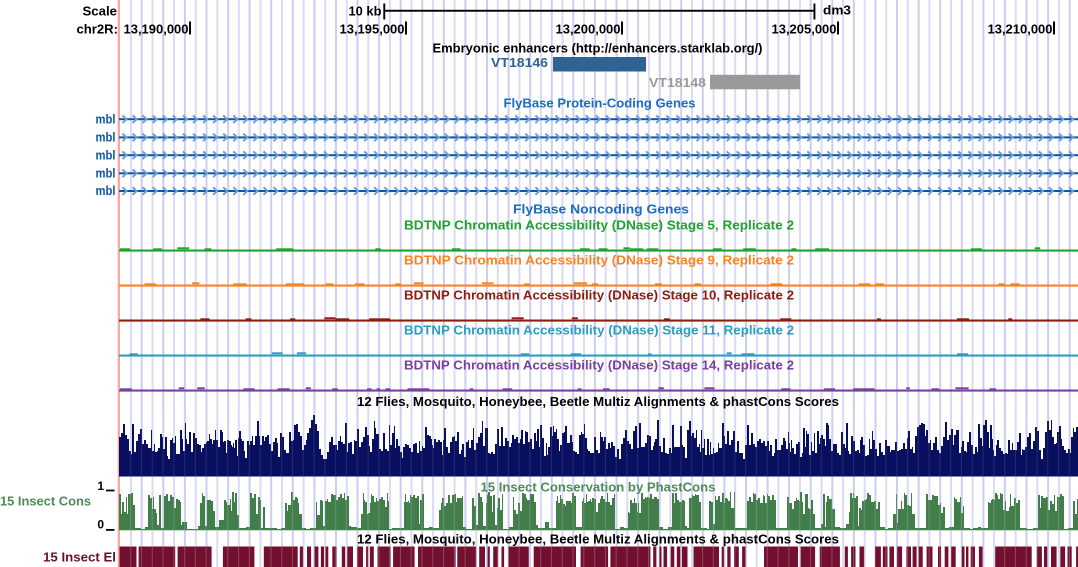 This screenshot has width=1078, height=567. Describe the element at coordinates (677, 82) in the screenshot. I see `svg-text: VT18148` at that location.